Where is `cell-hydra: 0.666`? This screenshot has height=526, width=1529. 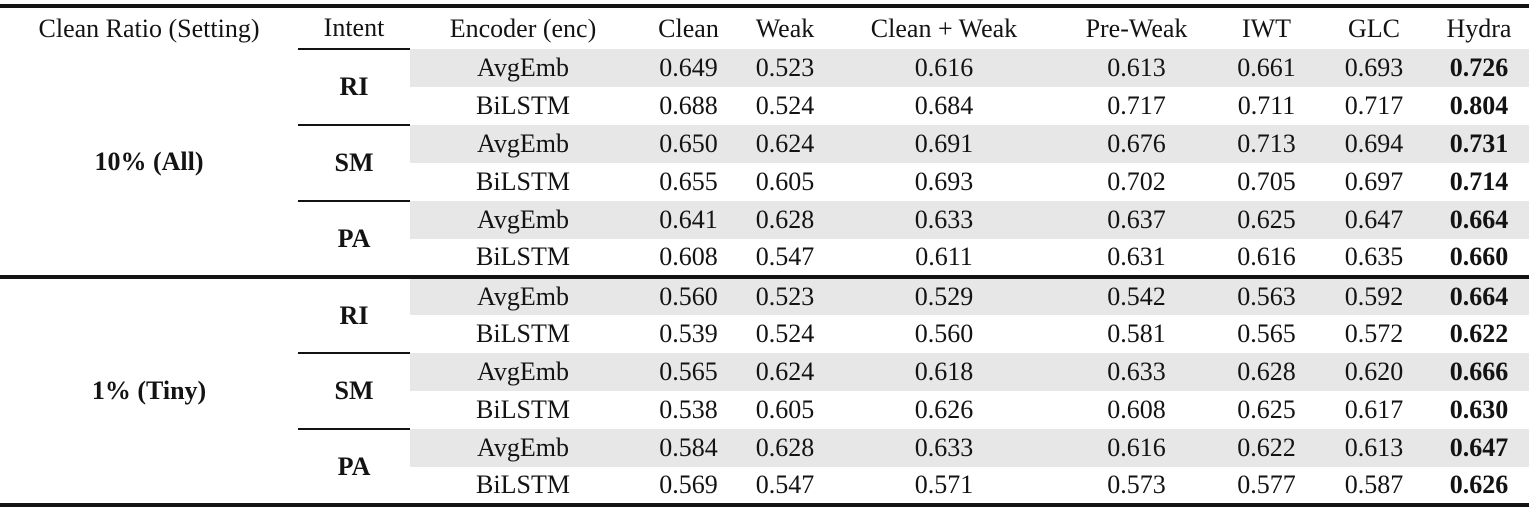 cell-hydra: 0.666 is located at coordinates (1479, 372).